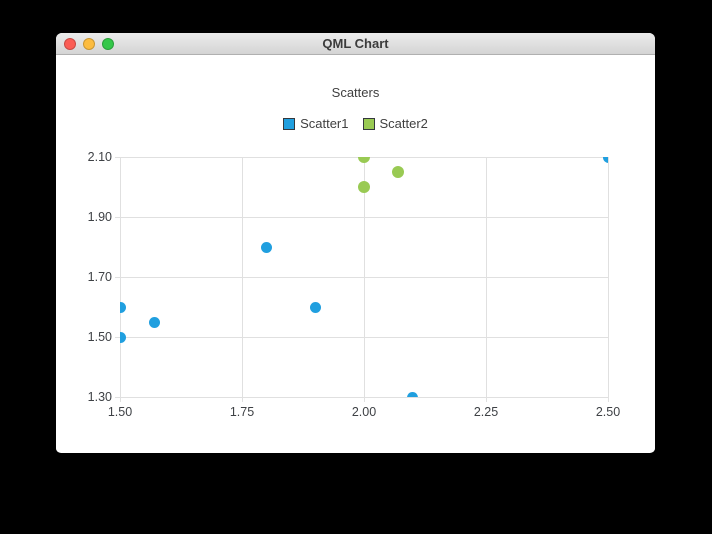  Describe the element at coordinates (608, 412) in the screenshot. I see `x-tick-label: 2.50` at that location.